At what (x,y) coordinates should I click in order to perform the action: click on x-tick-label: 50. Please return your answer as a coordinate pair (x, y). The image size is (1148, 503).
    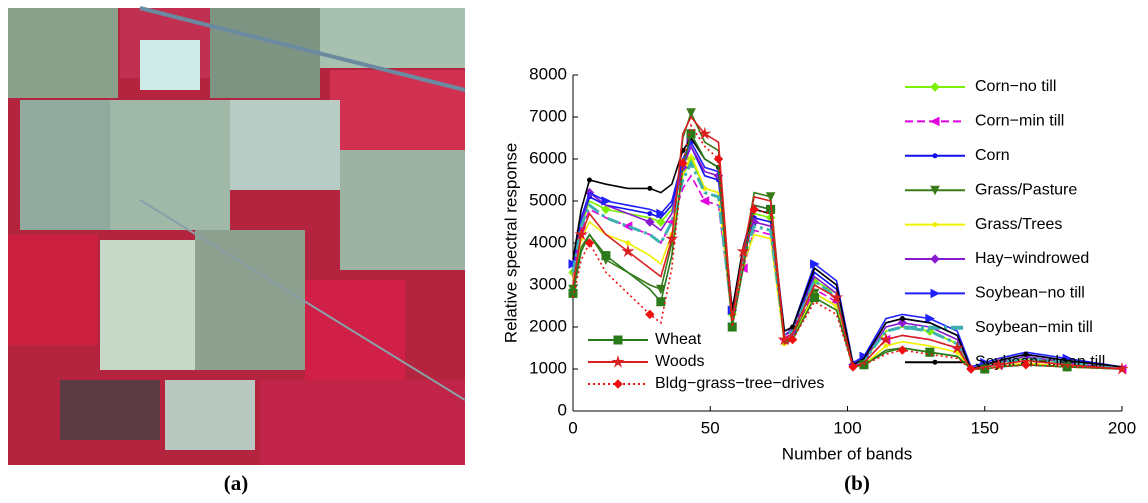
    Looking at the image, I should click on (710, 427).